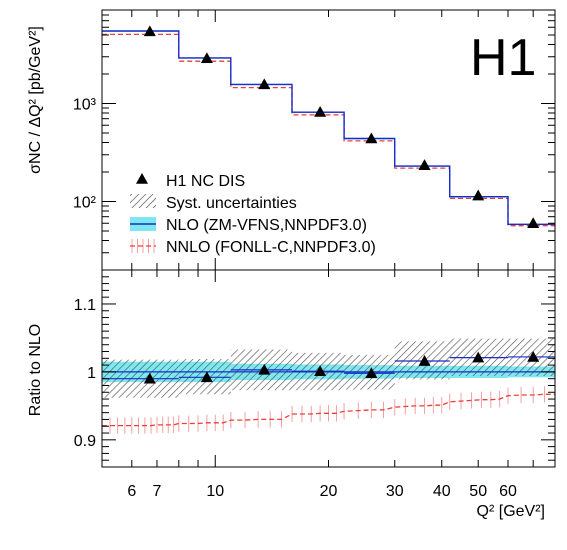  Describe the element at coordinates (271, 247) in the screenshot. I see `legend-label: NNLO (FONLL-C,NNPDF3.0)` at that location.